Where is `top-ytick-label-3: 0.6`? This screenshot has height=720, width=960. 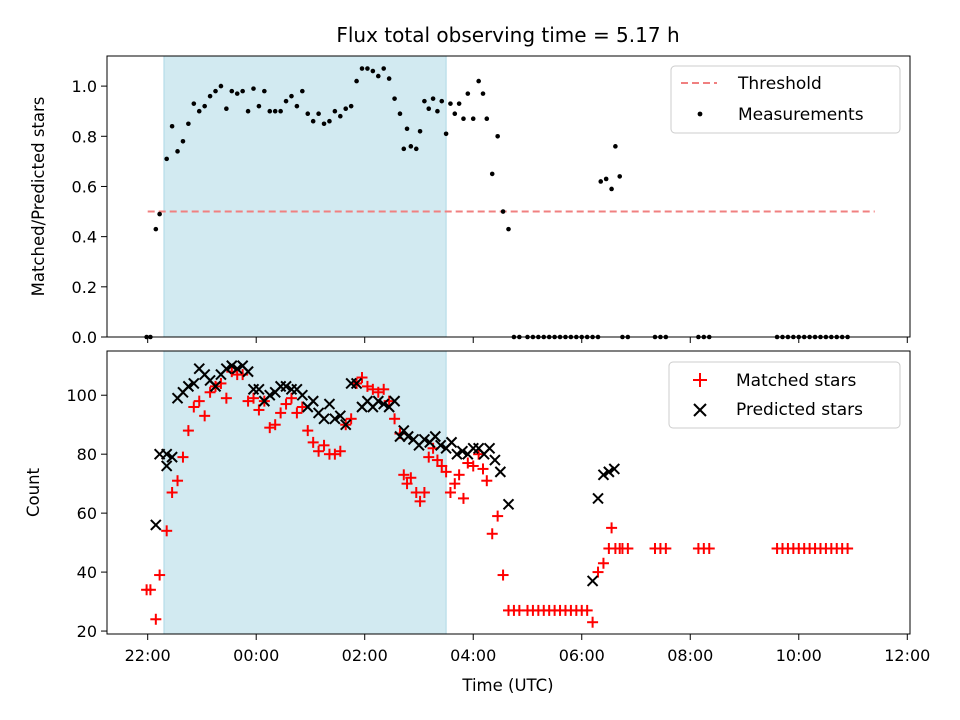 top-ytick-label-3: 0.6 is located at coordinates (84, 186).